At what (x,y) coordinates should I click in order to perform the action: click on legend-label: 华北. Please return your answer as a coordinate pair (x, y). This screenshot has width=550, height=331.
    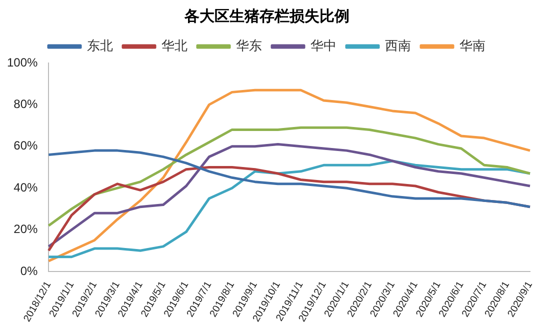
    Looking at the image, I should click on (175, 46).